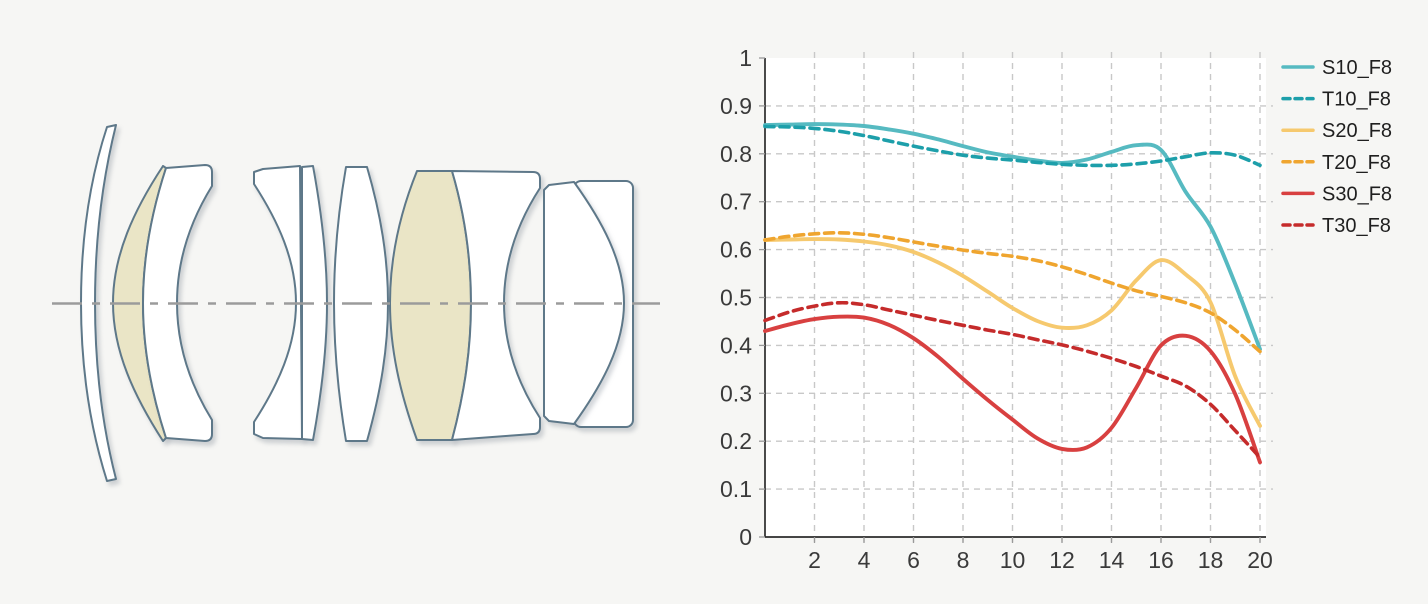  Describe the element at coordinates (1260, 560) in the screenshot. I see `x-axis-label: 20` at that location.